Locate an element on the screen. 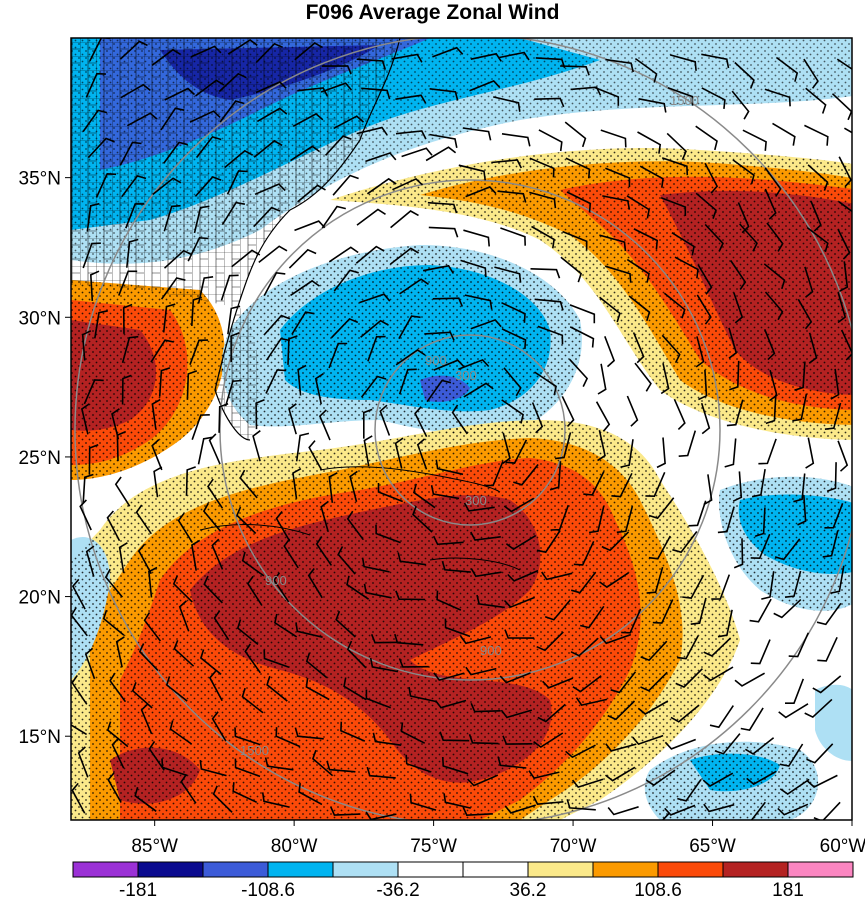 This screenshot has height=900, width=865. lat-tick-label: 25°N is located at coordinates (40, 458).